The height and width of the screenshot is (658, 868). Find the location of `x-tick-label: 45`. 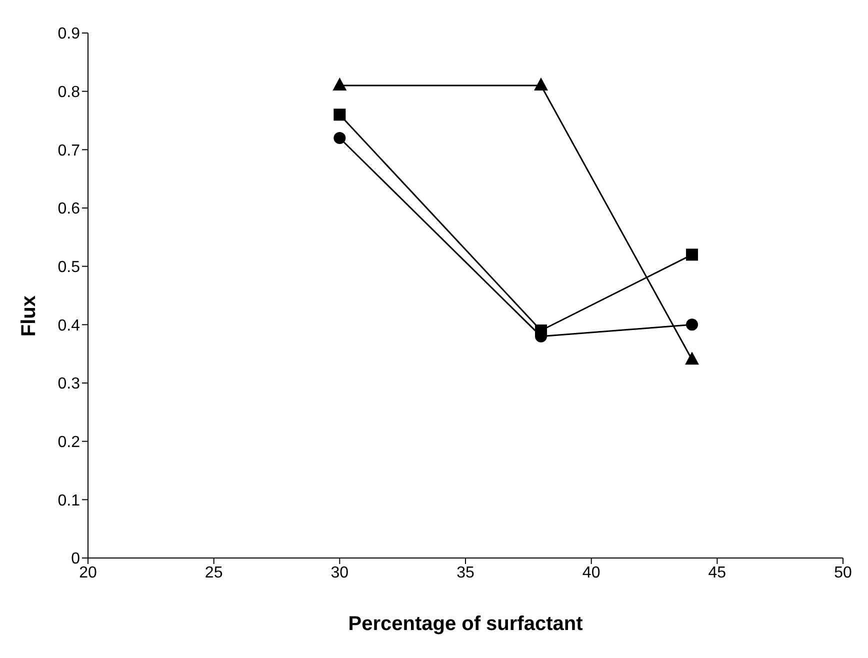

x-tick-label: 45 is located at coordinates (717, 573).